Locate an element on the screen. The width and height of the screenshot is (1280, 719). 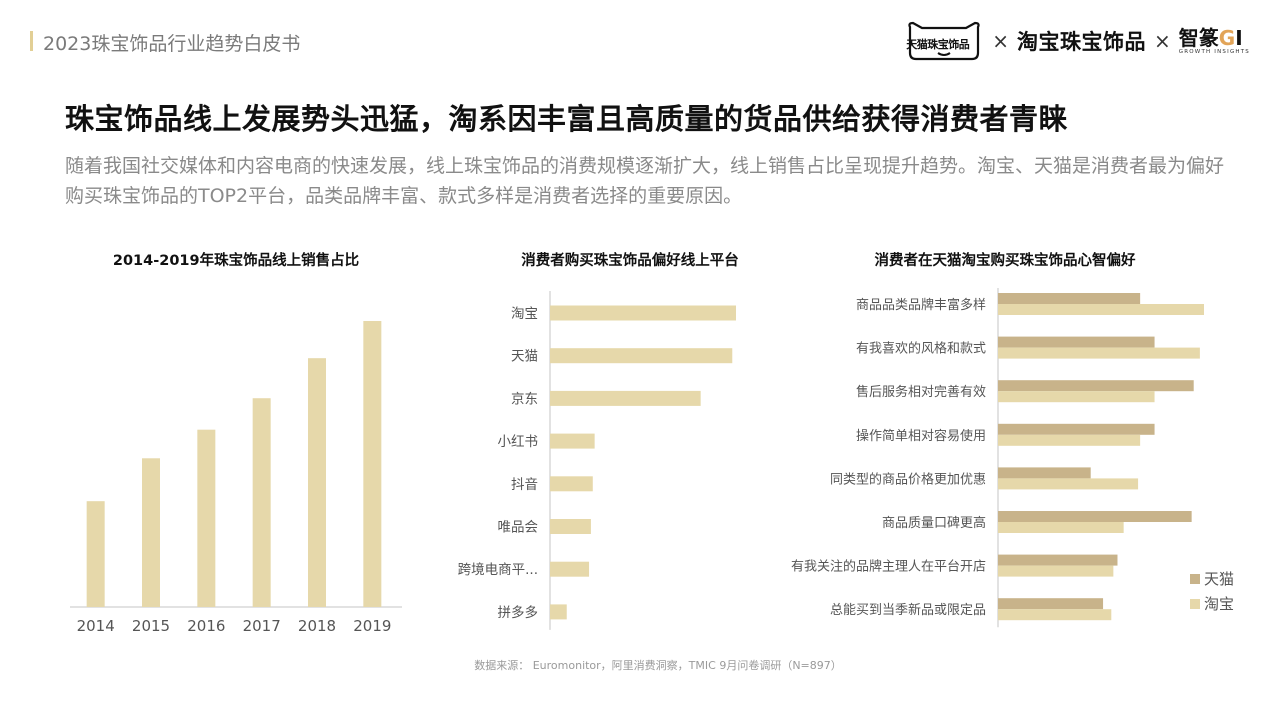
tmall-cat-outline-icon is located at coordinates (944, 41).